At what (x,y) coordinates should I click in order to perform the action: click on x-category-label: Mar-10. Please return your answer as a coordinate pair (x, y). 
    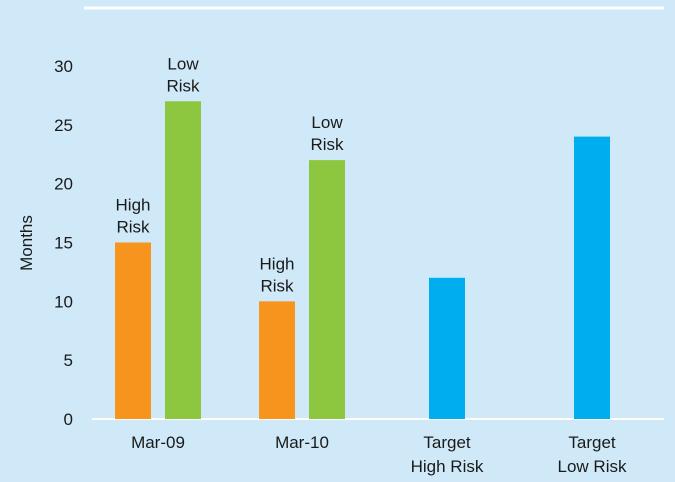
    Looking at the image, I should click on (302, 442).